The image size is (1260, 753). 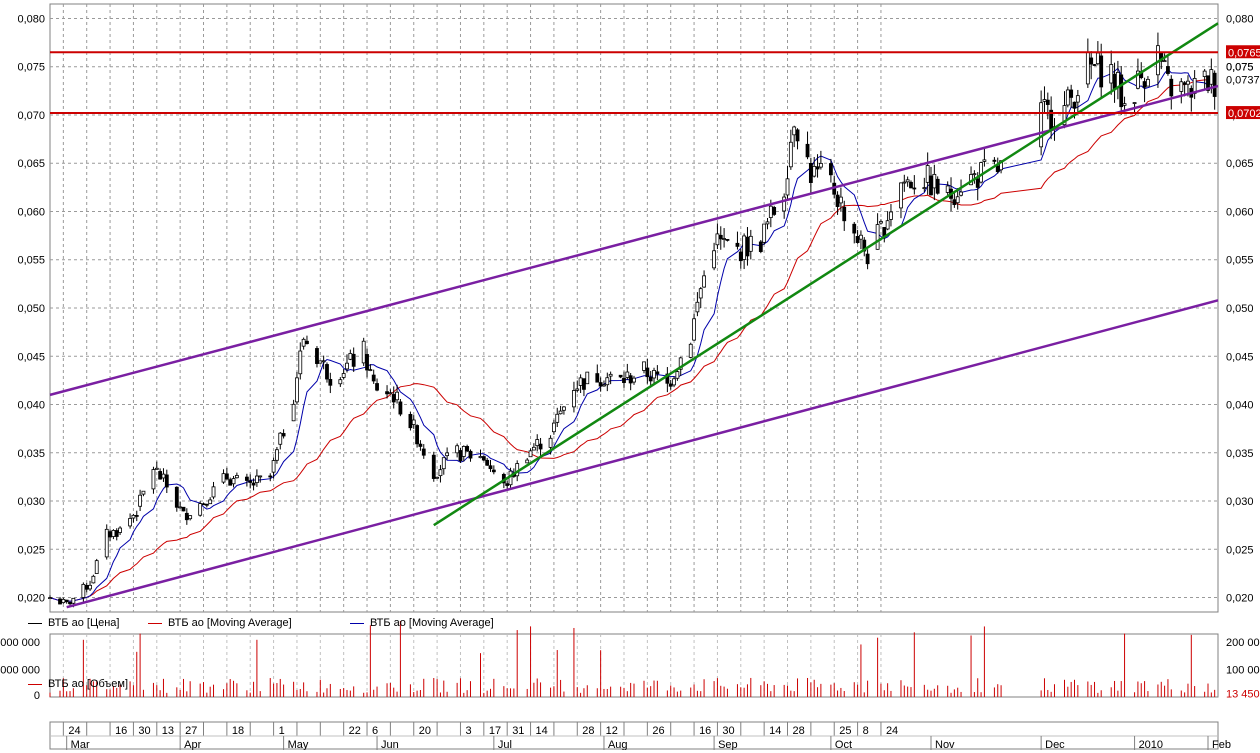 I want to click on price-marker-label: 0,075, so click(x=1240, y=68).